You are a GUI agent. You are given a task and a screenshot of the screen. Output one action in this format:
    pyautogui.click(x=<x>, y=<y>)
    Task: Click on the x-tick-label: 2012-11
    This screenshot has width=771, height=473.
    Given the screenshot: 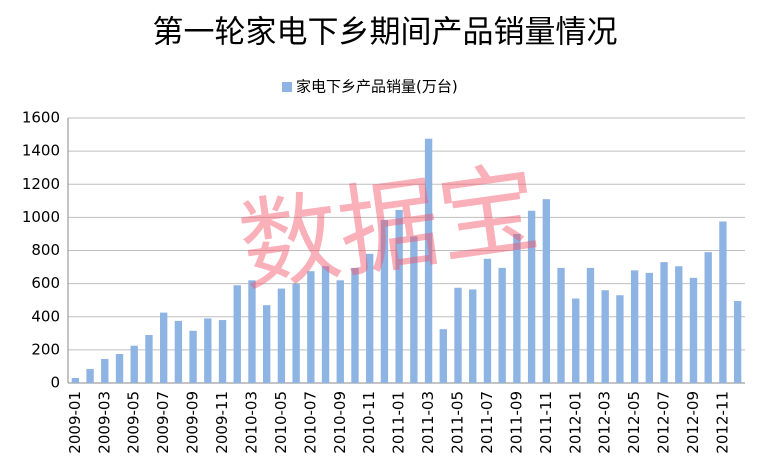 What is the action you would take?
    pyautogui.click(x=722, y=422)
    